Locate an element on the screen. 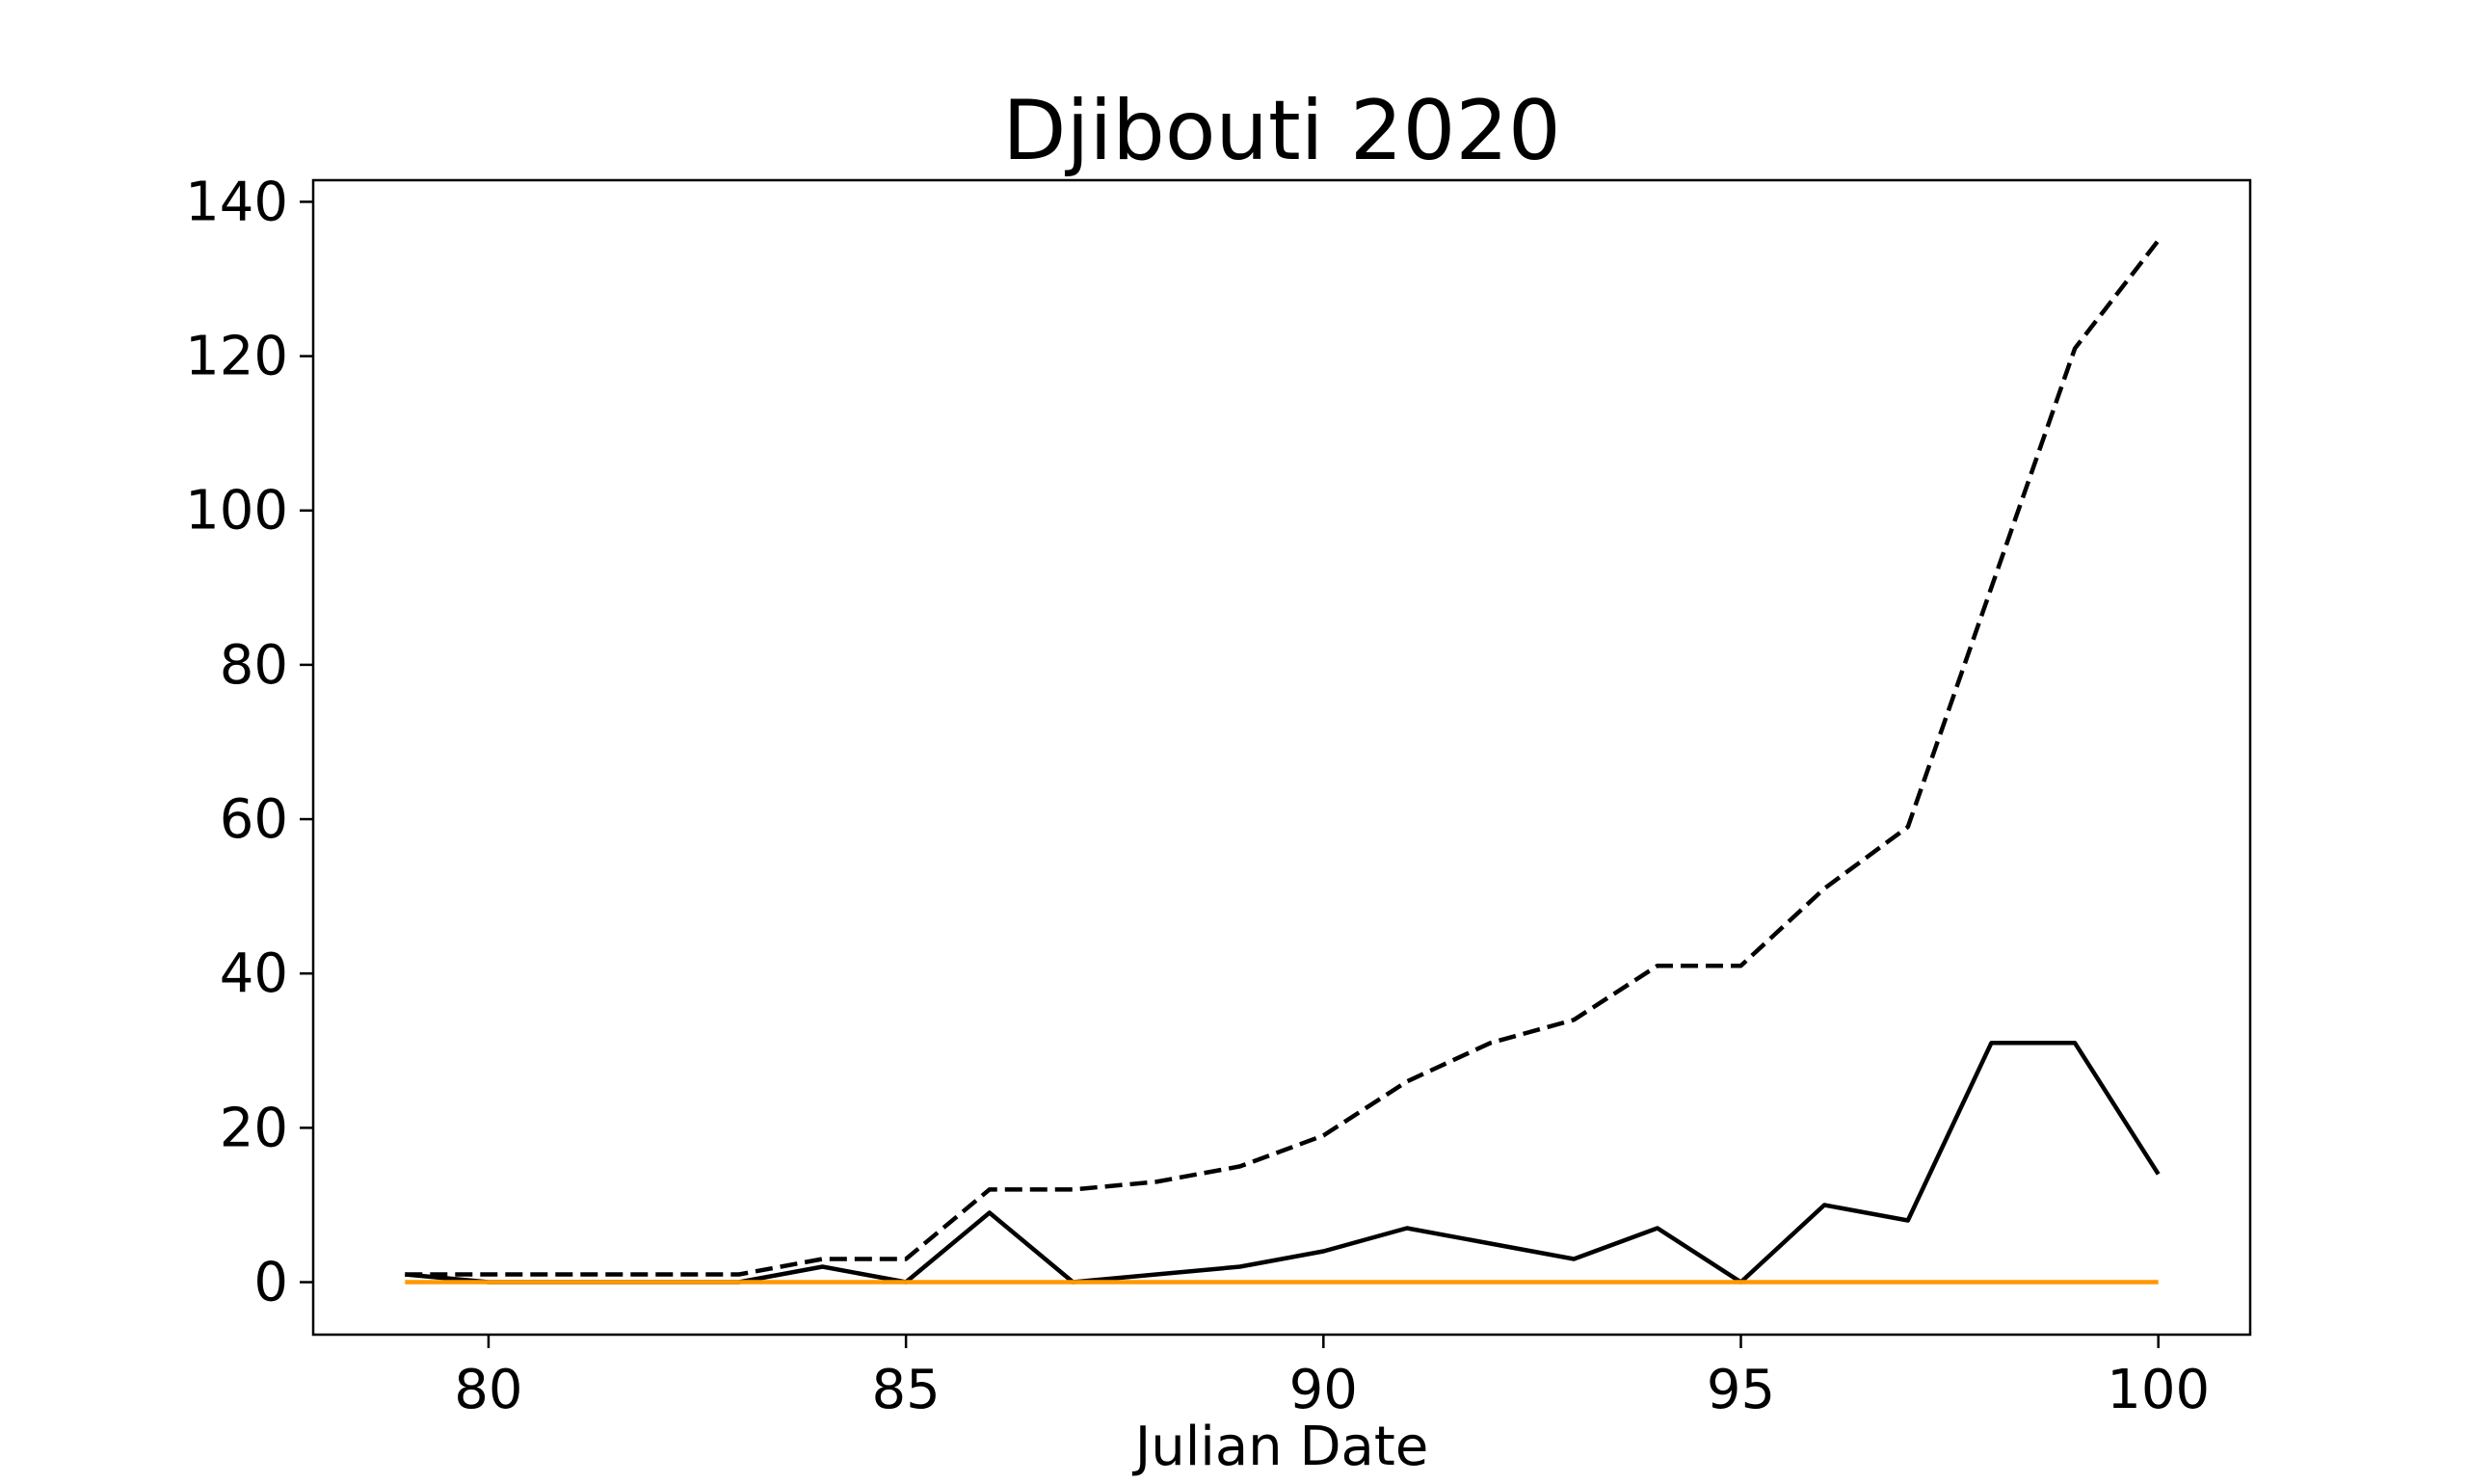 This screenshot has height=1484, width=2467. x-axis-label: Julian Date is located at coordinates (1280, 1447).